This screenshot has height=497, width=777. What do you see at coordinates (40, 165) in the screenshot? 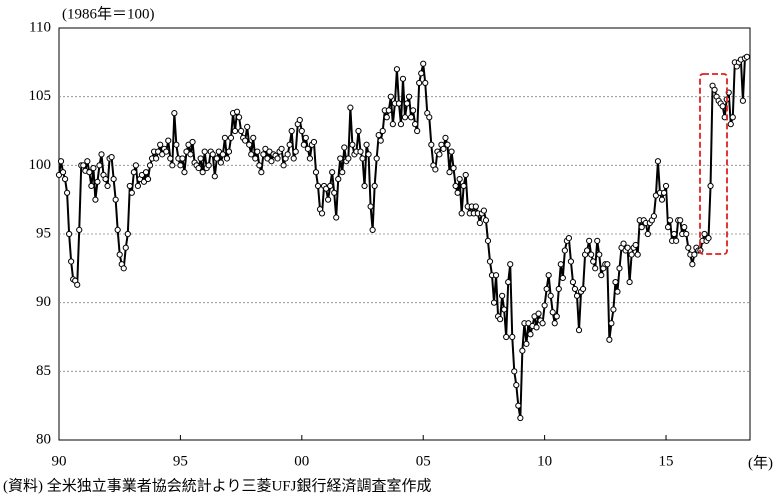
I see `y-tick-label: 100` at bounding box center [40, 165].